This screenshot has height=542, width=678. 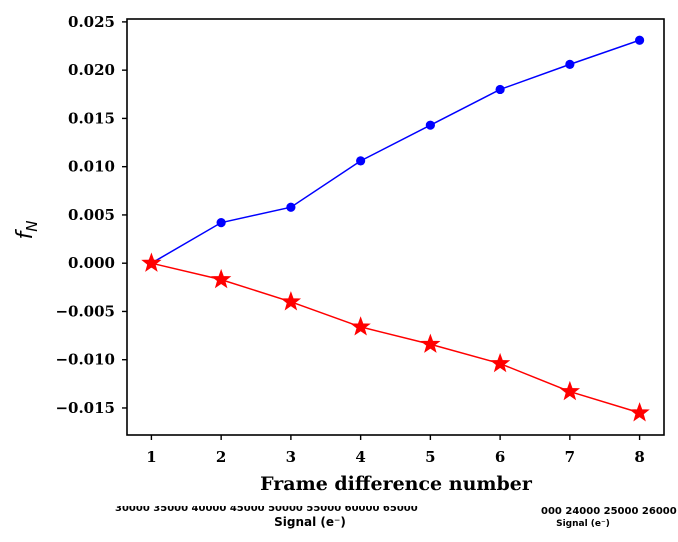 What do you see at coordinates (396, 484) in the screenshot?
I see `x-axis-title: Frame difference number` at bounding box center [396, 484].